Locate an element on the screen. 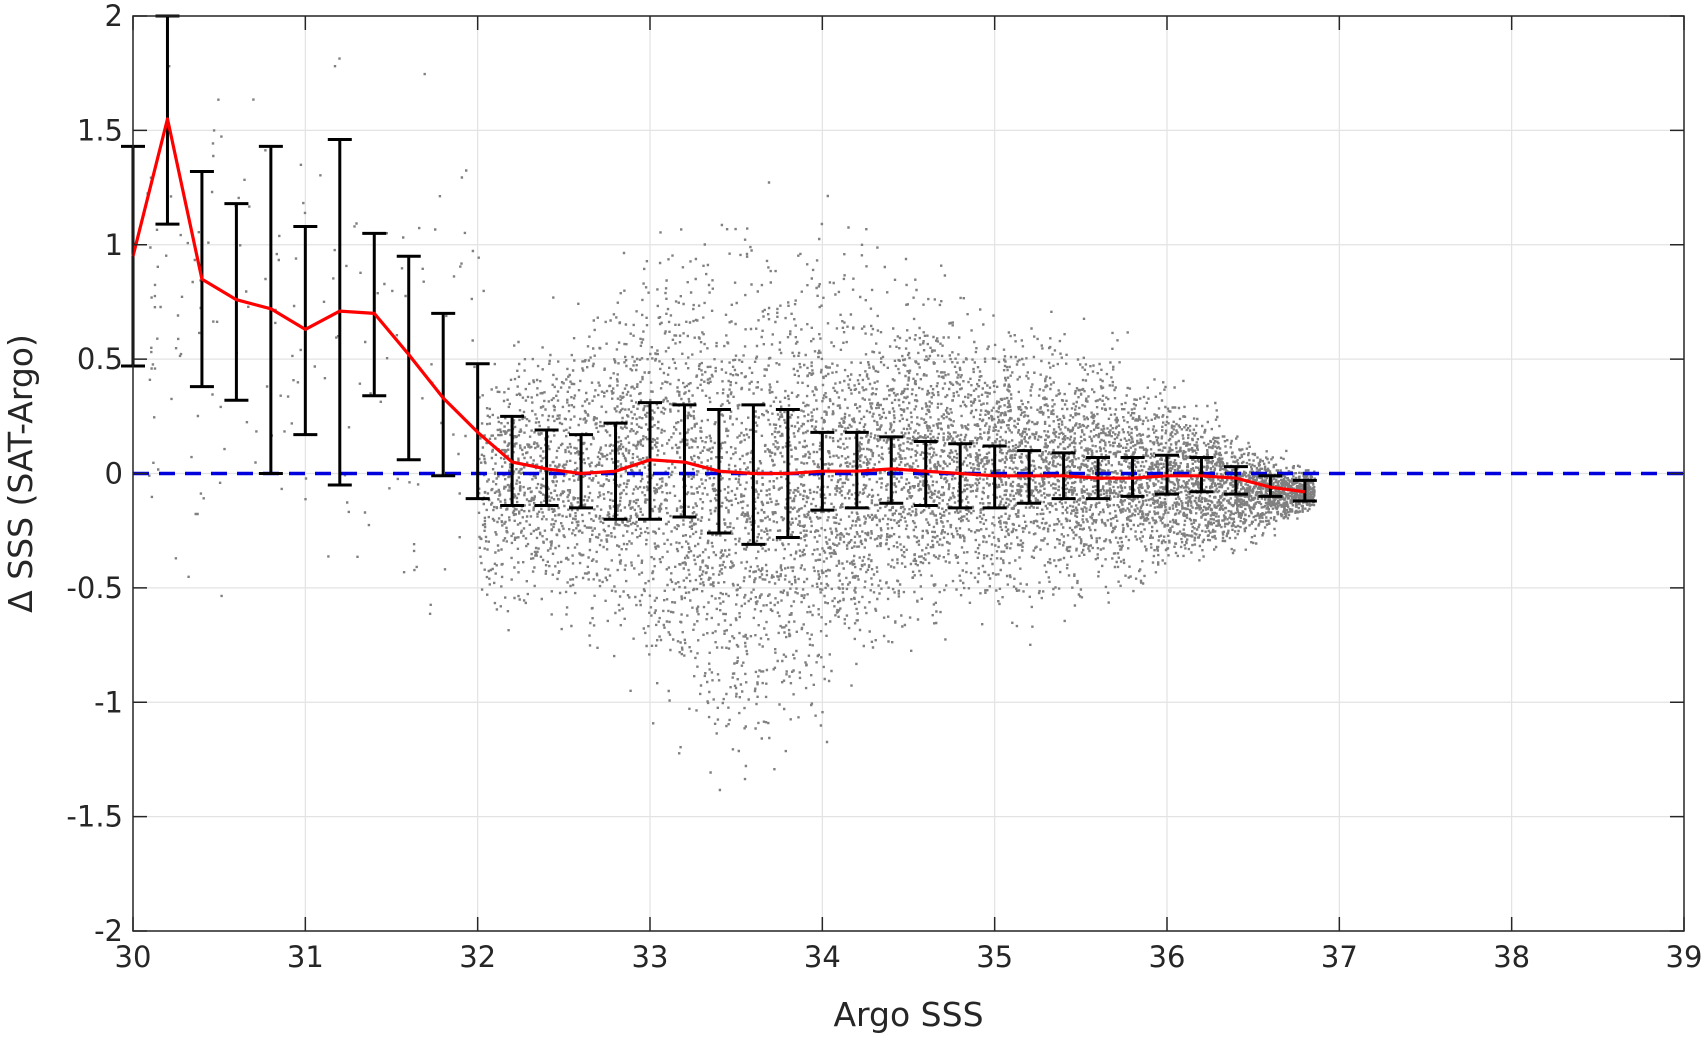  x-tick-label: 31 is located at coordinates (305, 957).